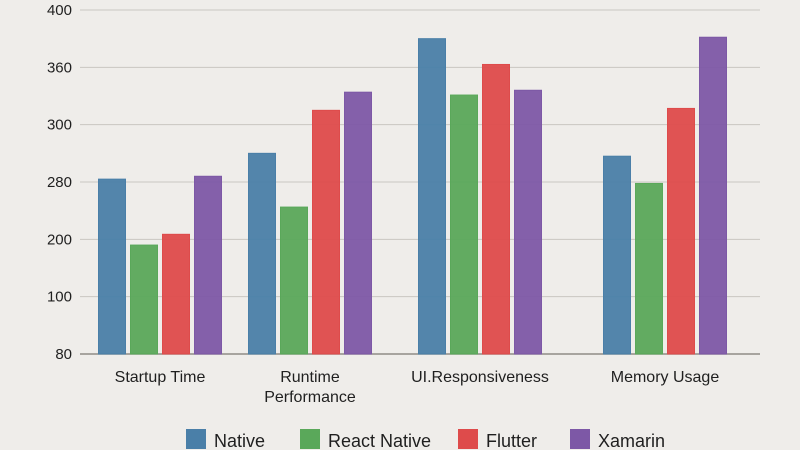 The image size is (800, 450). What do you see at coordinates (310, 387) in the screenshot?
I see `x-category-label: Runtime Performance` at bounding box center [310, 387].